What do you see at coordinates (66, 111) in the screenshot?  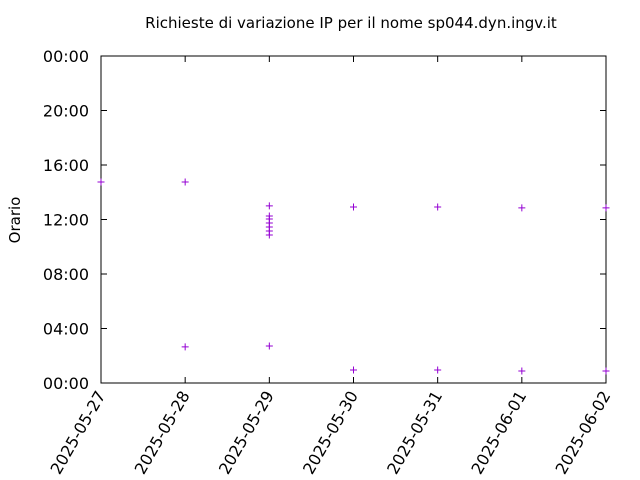 I see `y-tick-label: 20:00` at bounding box center [66, 111].